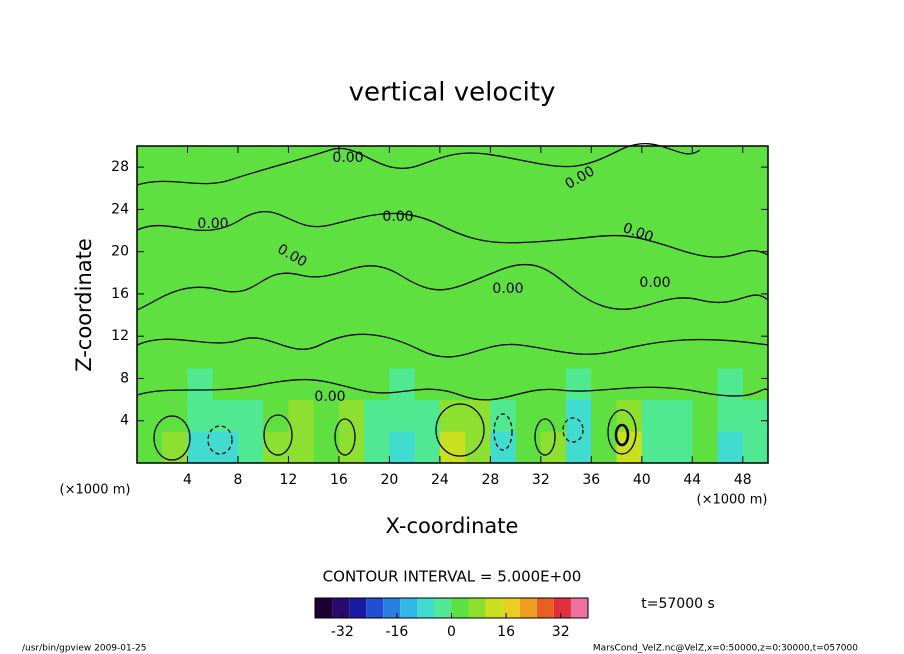 Image resolution: width=904 pixels, height=654 pixels. I want to click on x-tick-label: 36, so click(591, 480).